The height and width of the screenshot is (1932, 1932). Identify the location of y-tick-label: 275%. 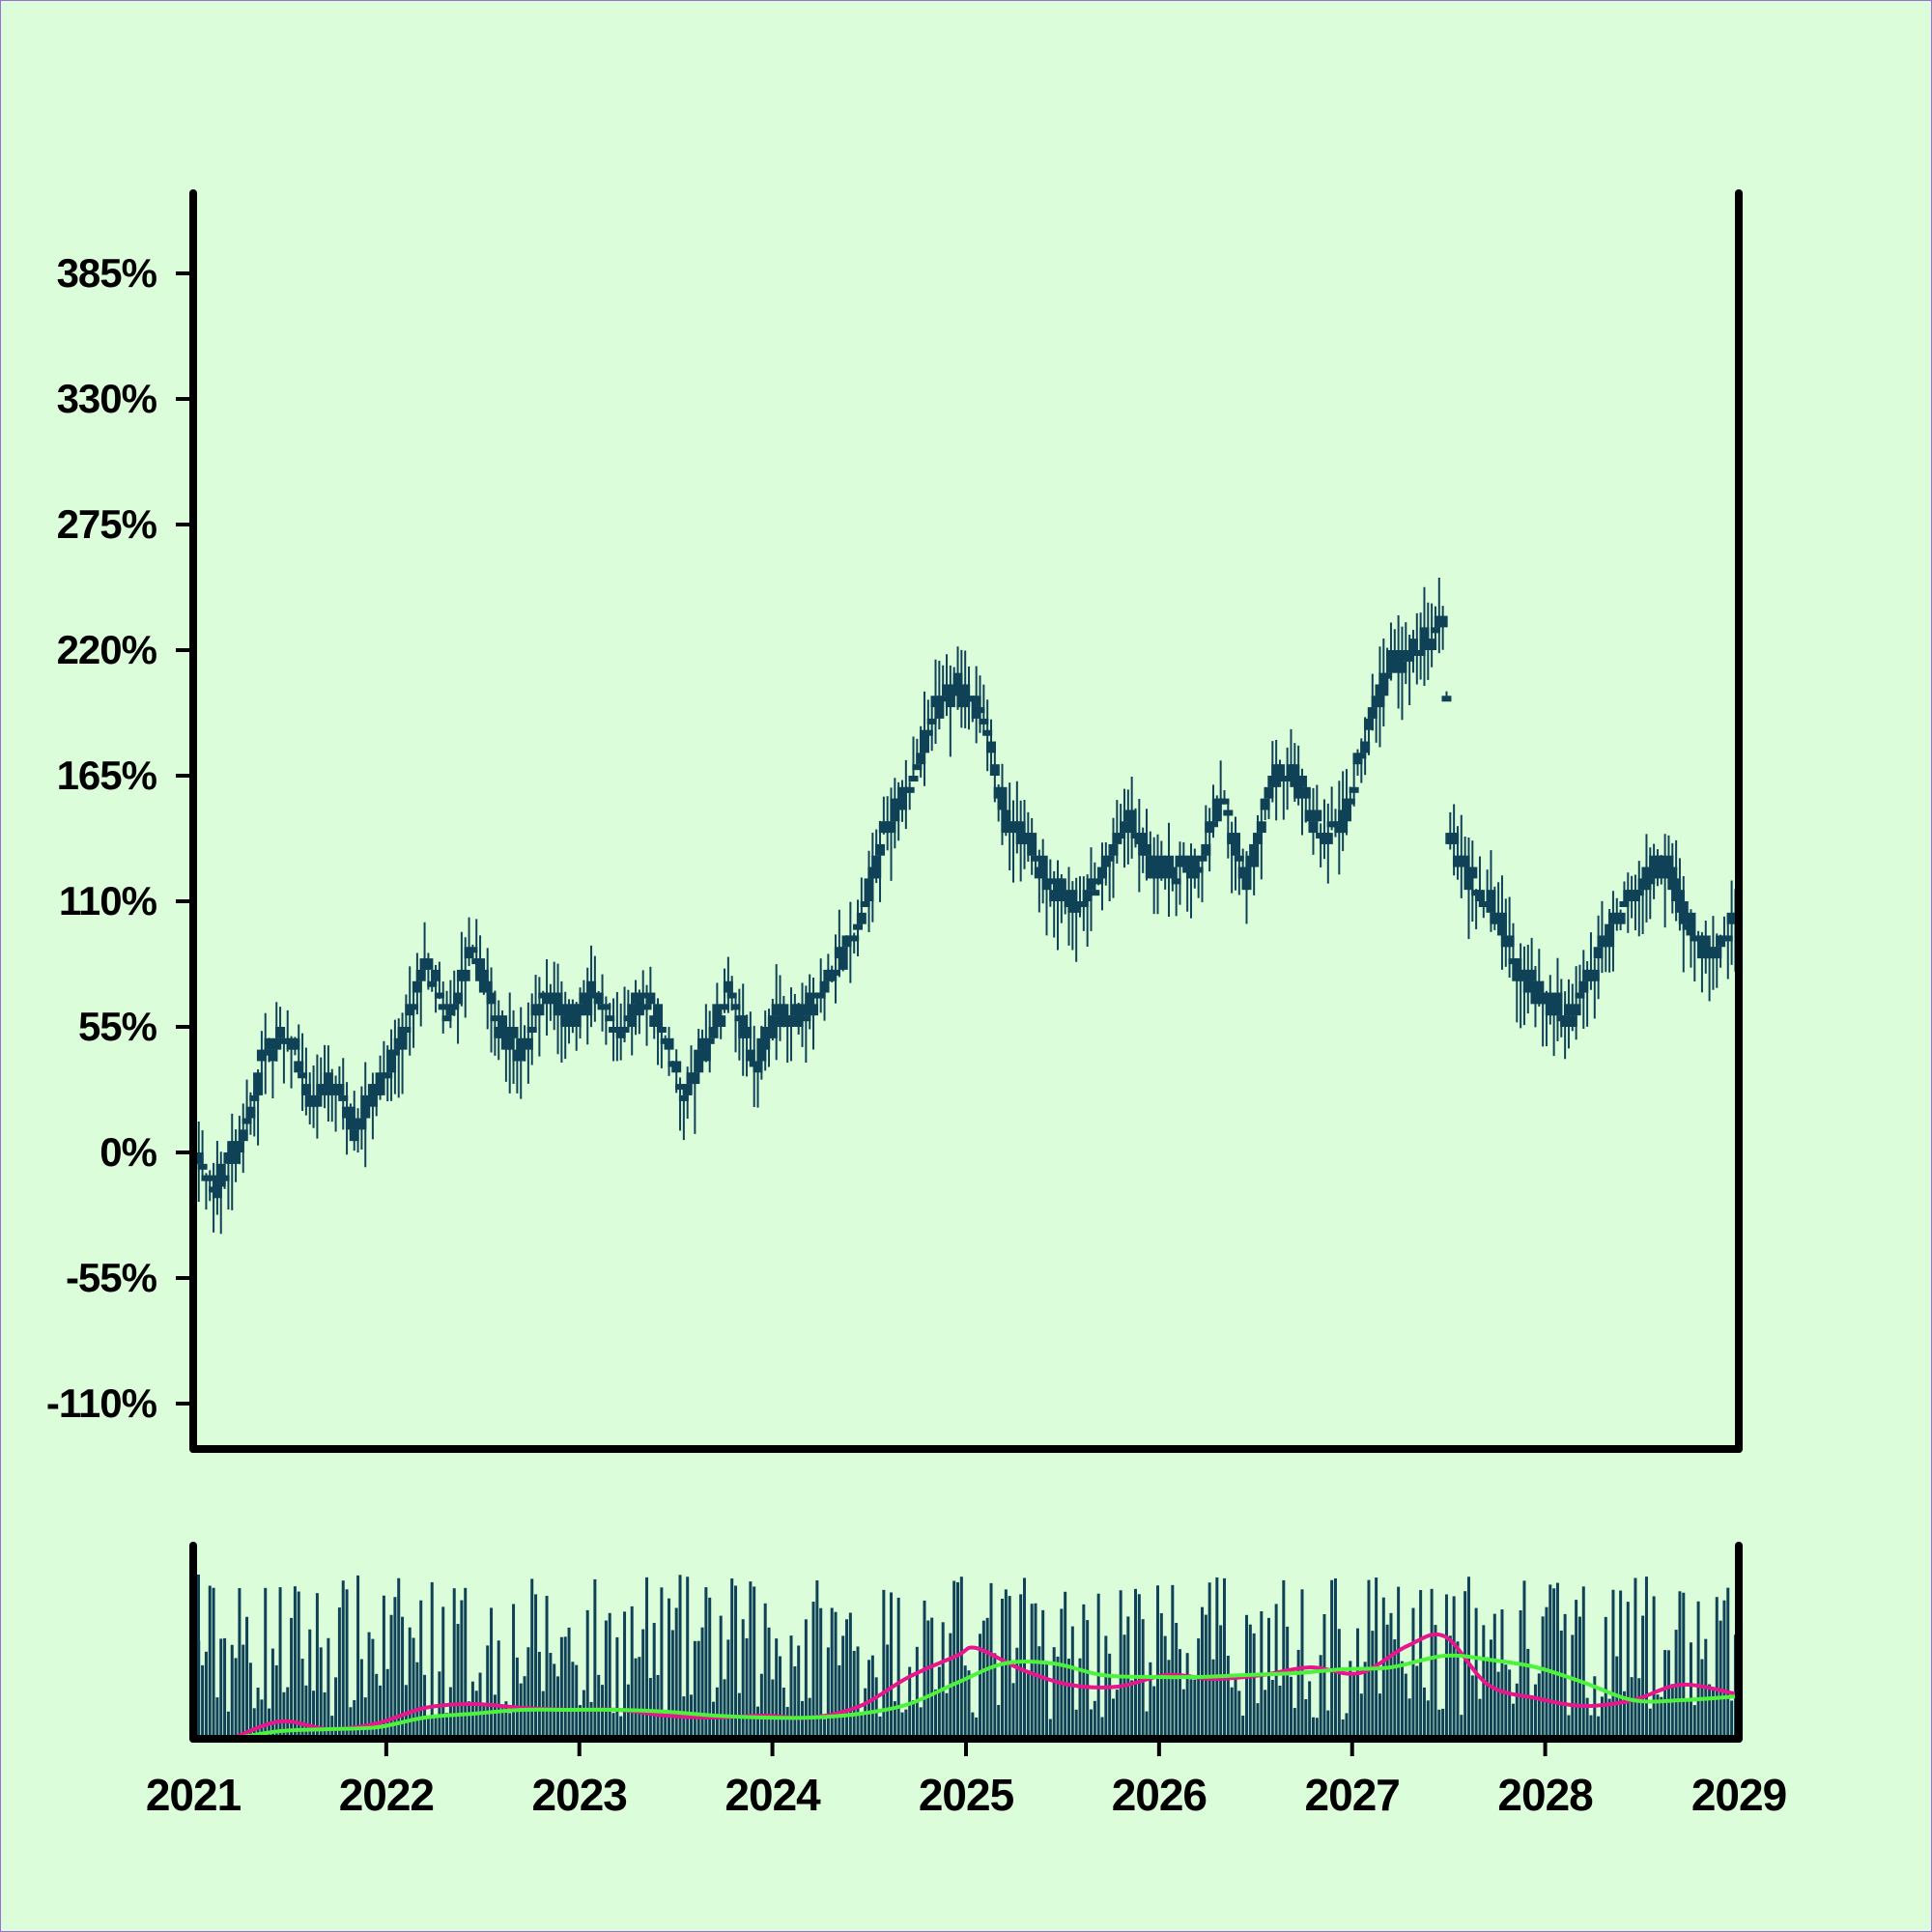
(107, 524).